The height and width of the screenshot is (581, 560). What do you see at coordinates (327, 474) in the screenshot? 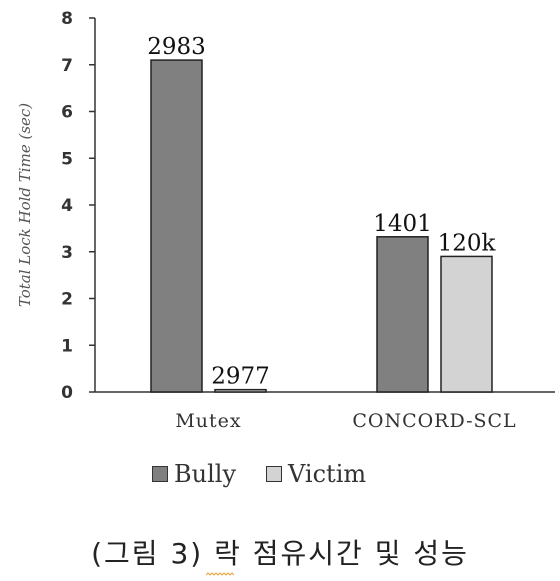
I see `legend-label-victim: Victim` at bounding box center [327, 474].